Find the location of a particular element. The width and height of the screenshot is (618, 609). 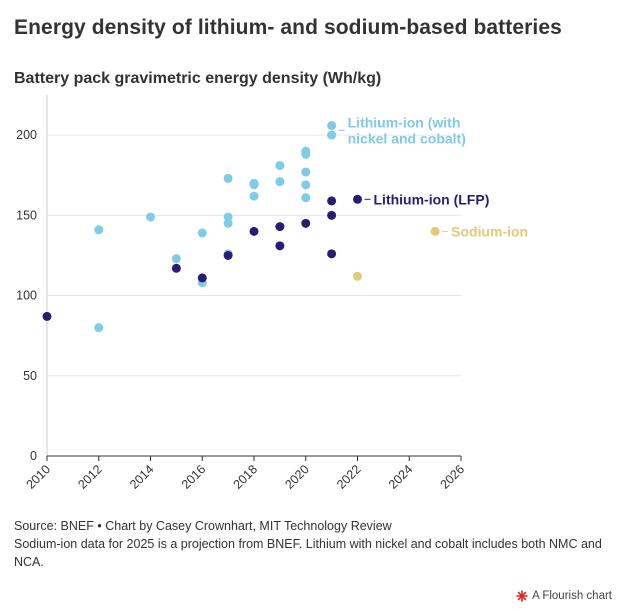

x-tick-label: 2010 is located at coordinates (39, 477).